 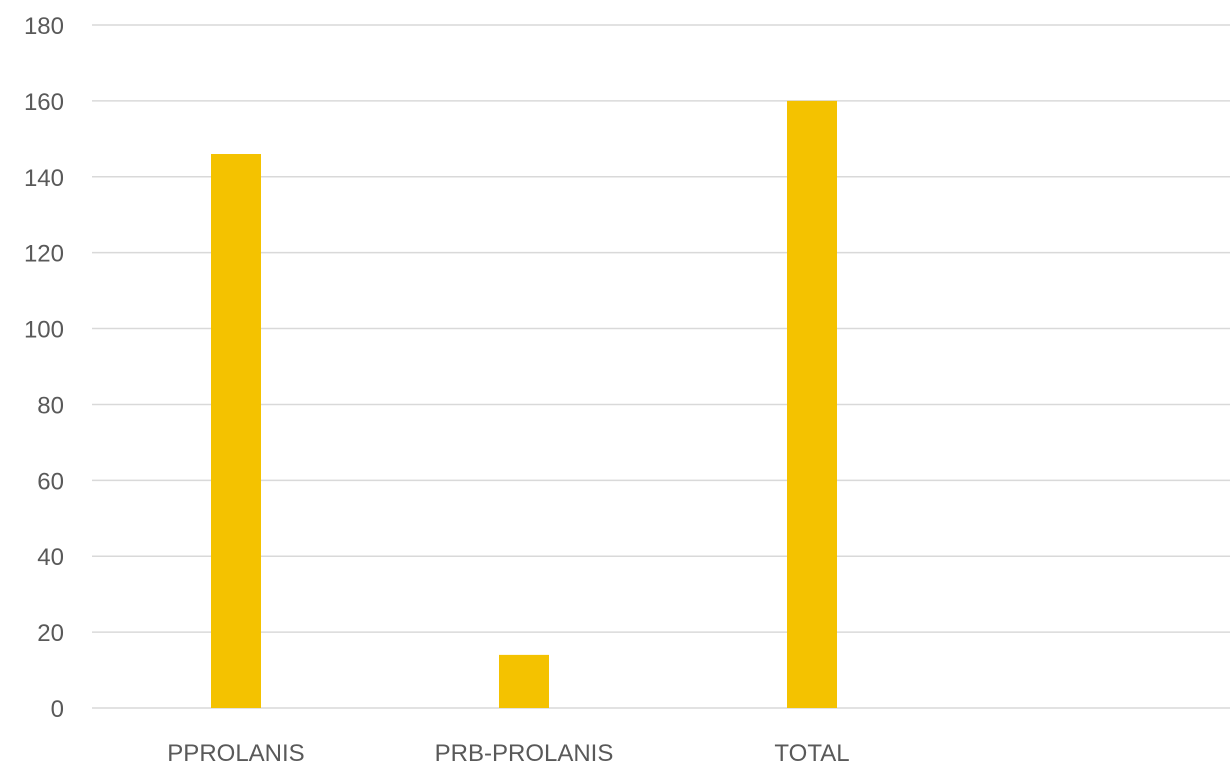 What do you see at coordinates (50, 557) in the screenshot?
I see `y-tick-label: 40` at bounding box center [50, 557].